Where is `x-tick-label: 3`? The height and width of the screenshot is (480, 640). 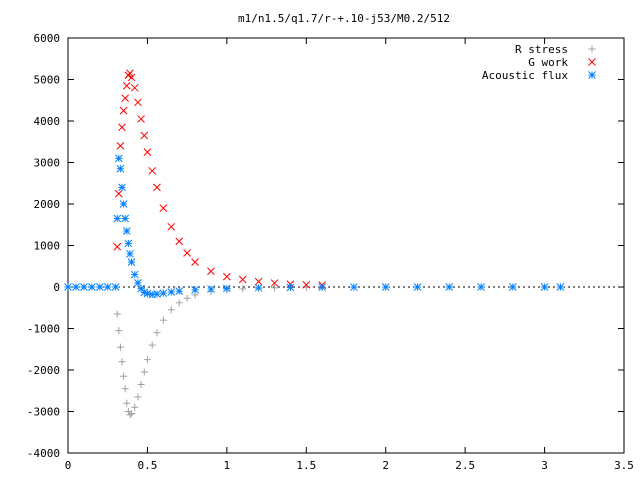 x-tick-label: 3 is located at coordinates (544, 465).